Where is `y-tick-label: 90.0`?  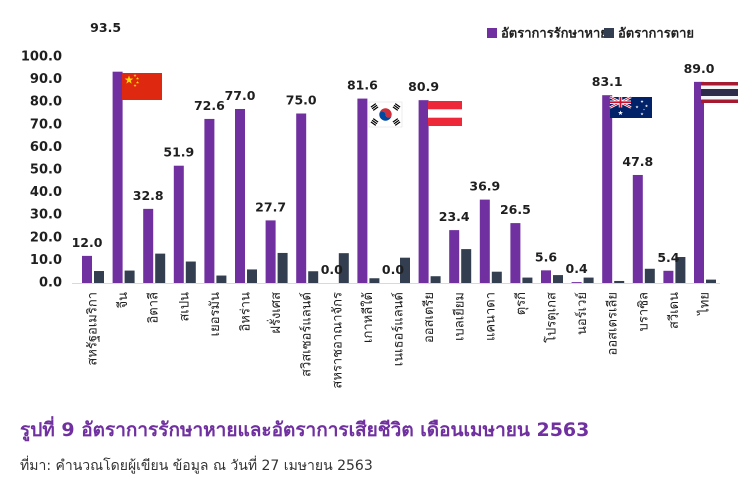
y-tick-label: 90.0 is located at coordinates (46, 79).